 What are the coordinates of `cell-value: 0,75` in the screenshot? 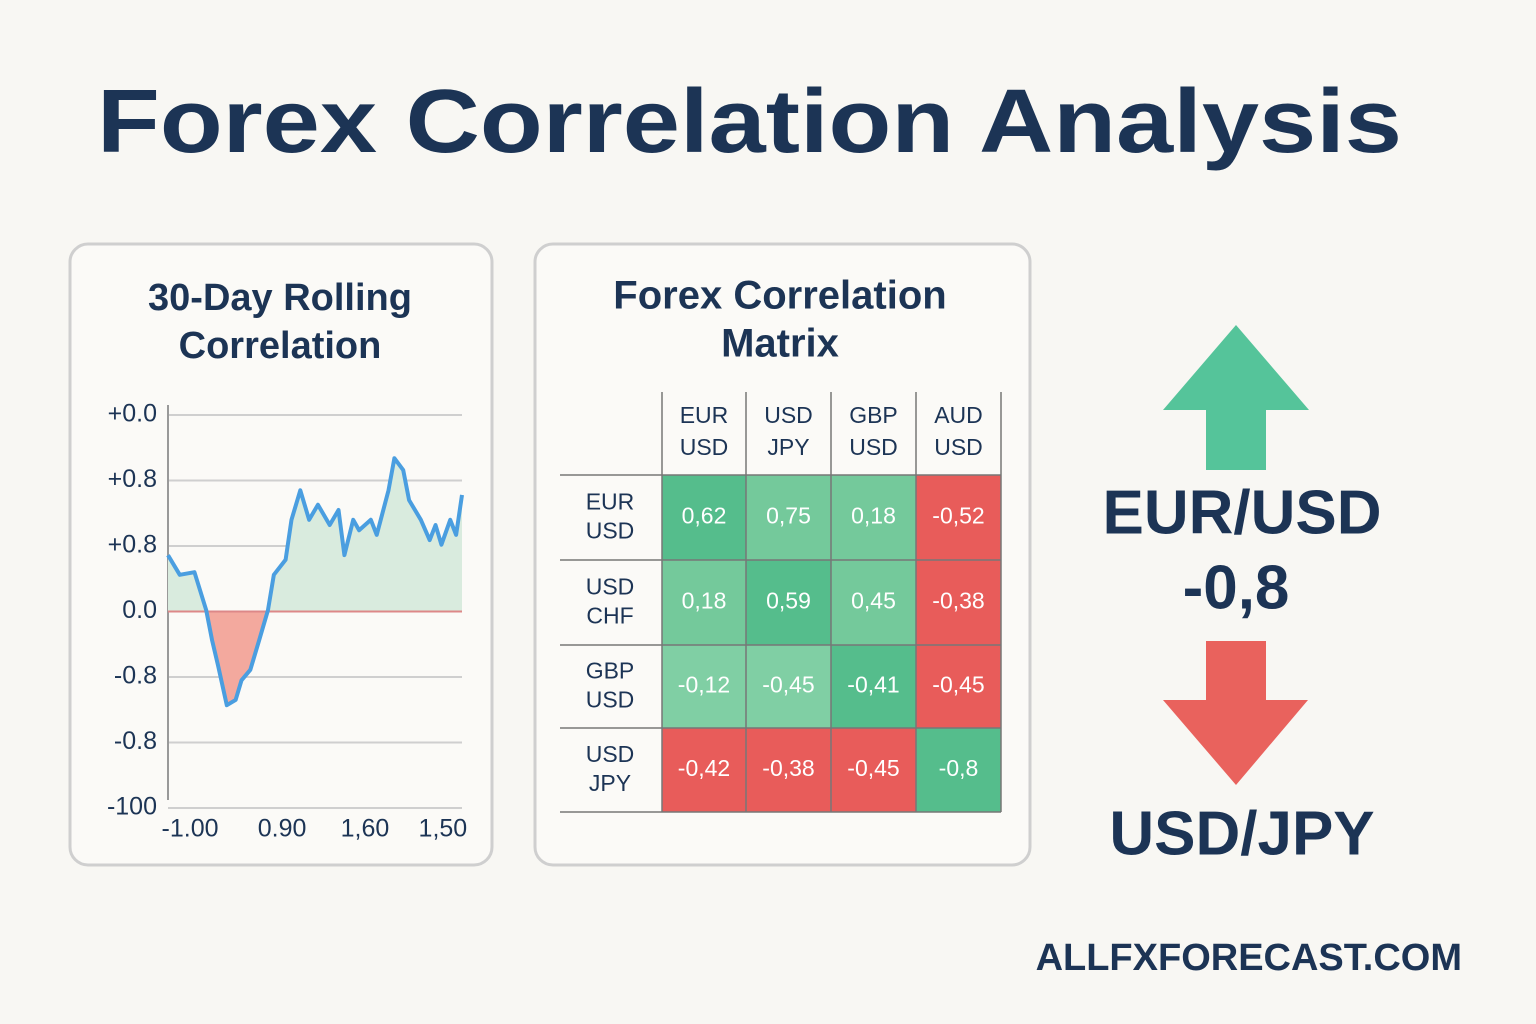 It's located at (788, 516).